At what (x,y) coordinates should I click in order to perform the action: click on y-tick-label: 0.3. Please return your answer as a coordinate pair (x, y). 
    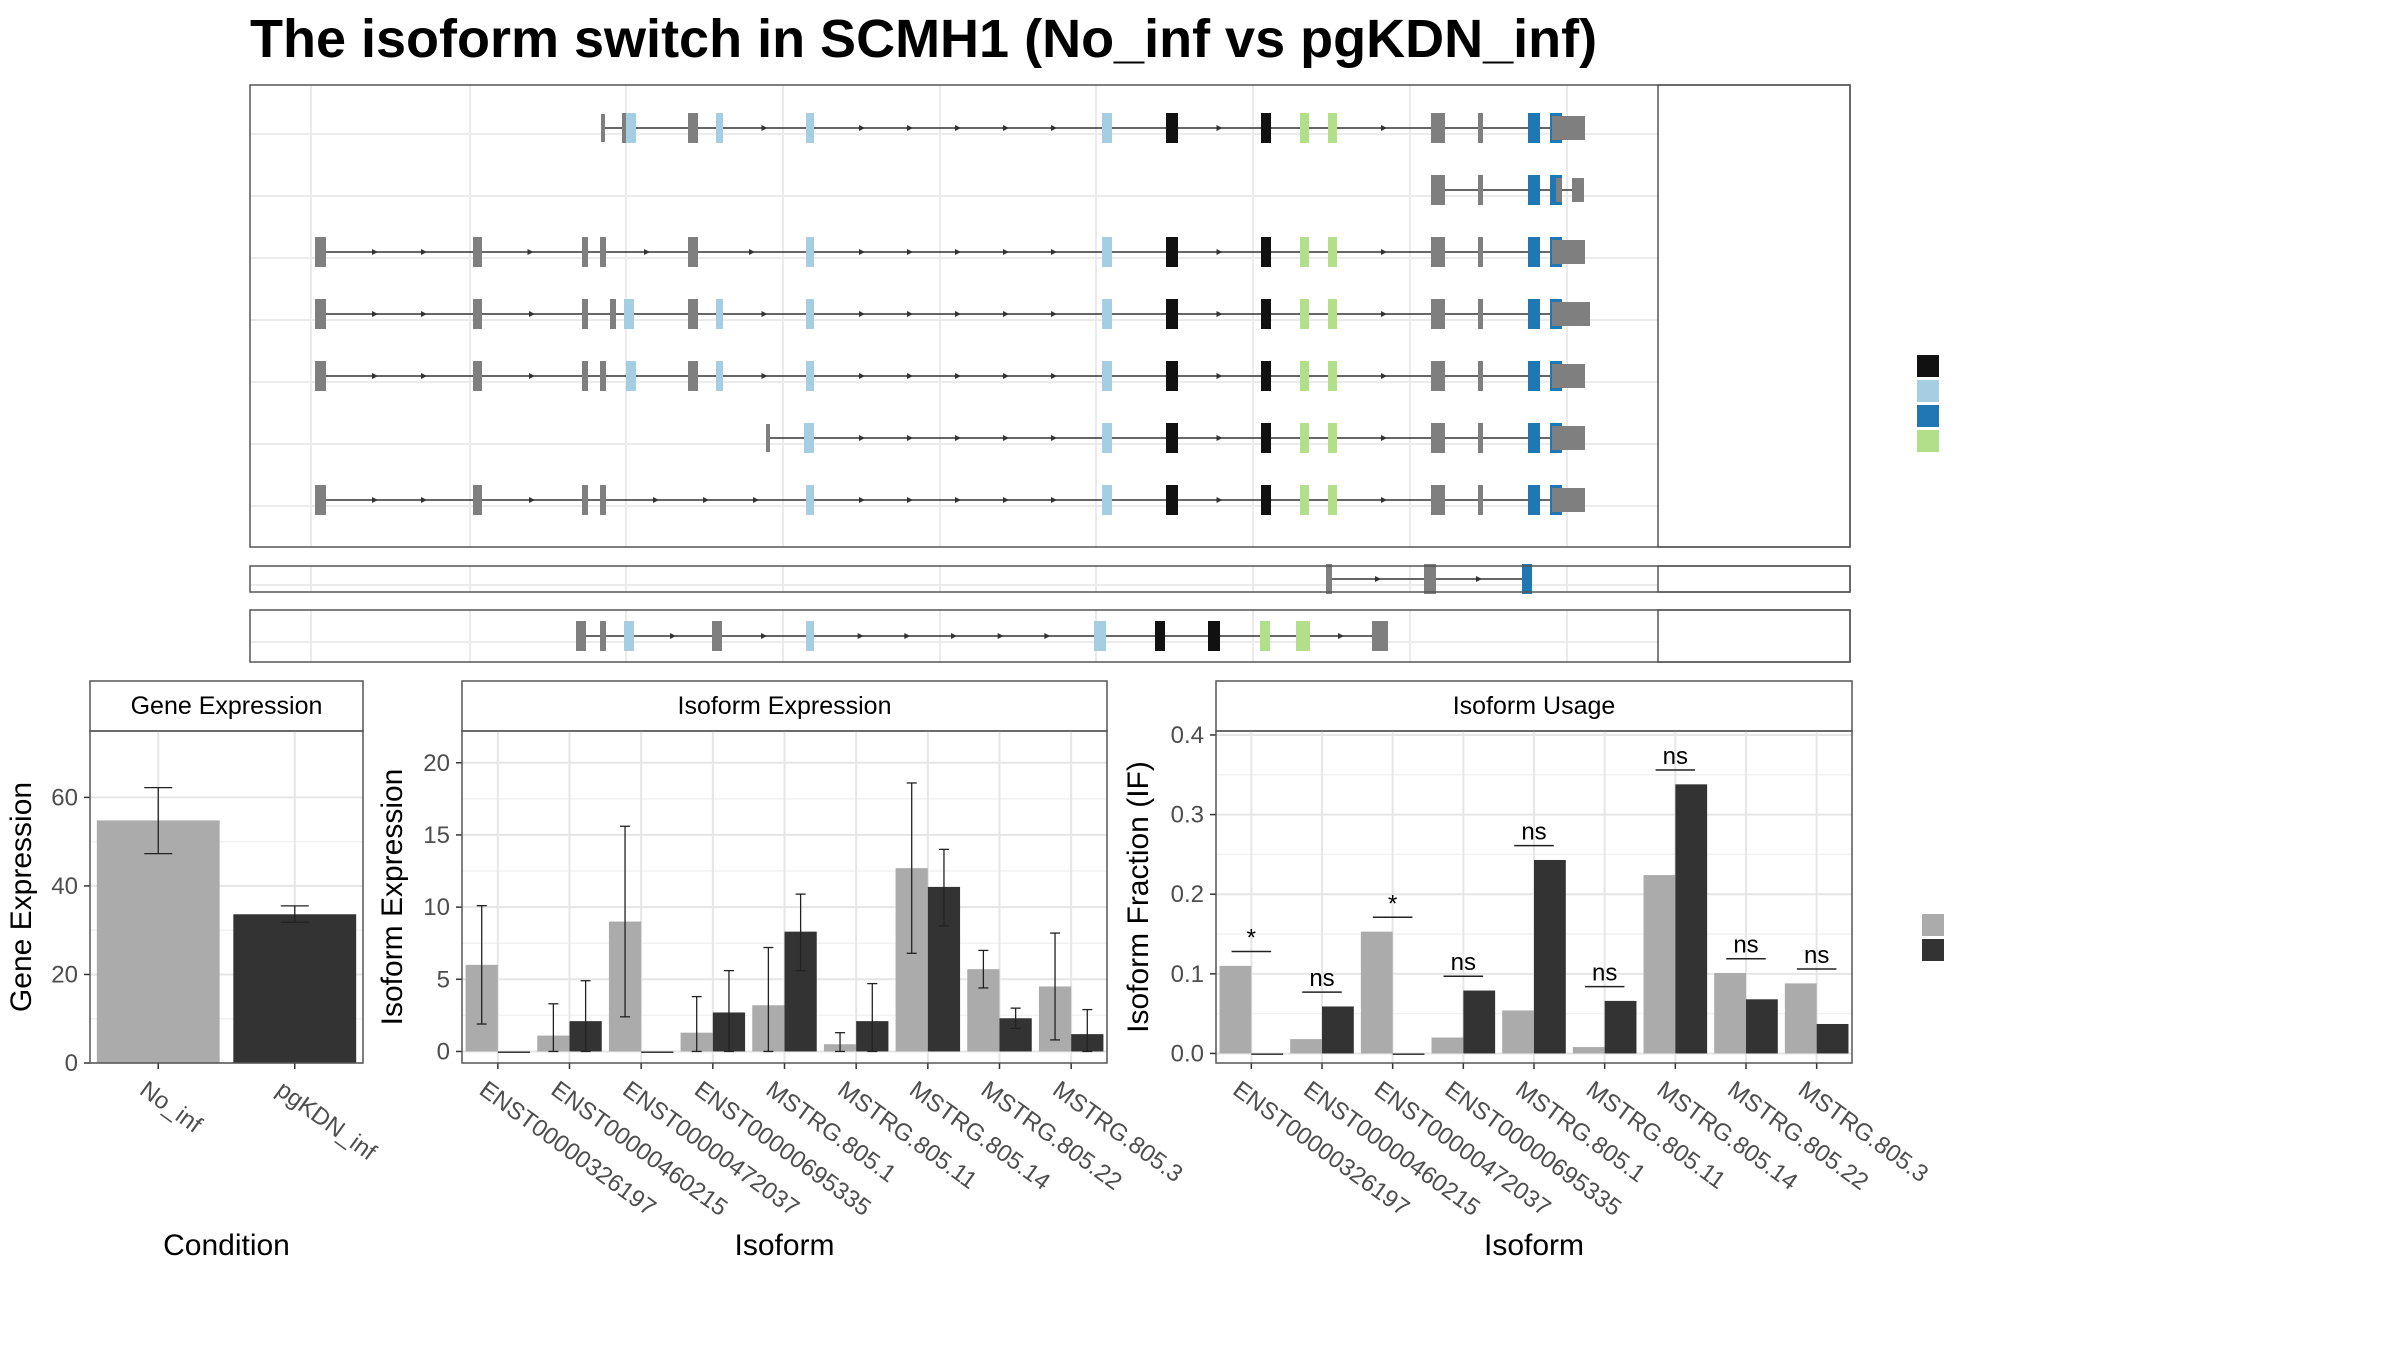
    Looking at the image, I should click on (1187, 815).